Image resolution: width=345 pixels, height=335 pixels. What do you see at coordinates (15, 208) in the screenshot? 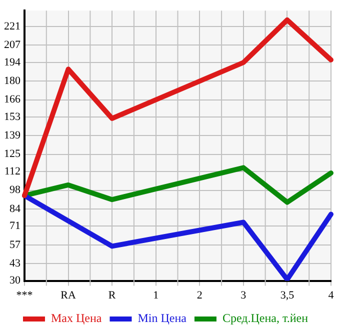
I see `y-tick-label: 84` at bounding box center [15, 208].